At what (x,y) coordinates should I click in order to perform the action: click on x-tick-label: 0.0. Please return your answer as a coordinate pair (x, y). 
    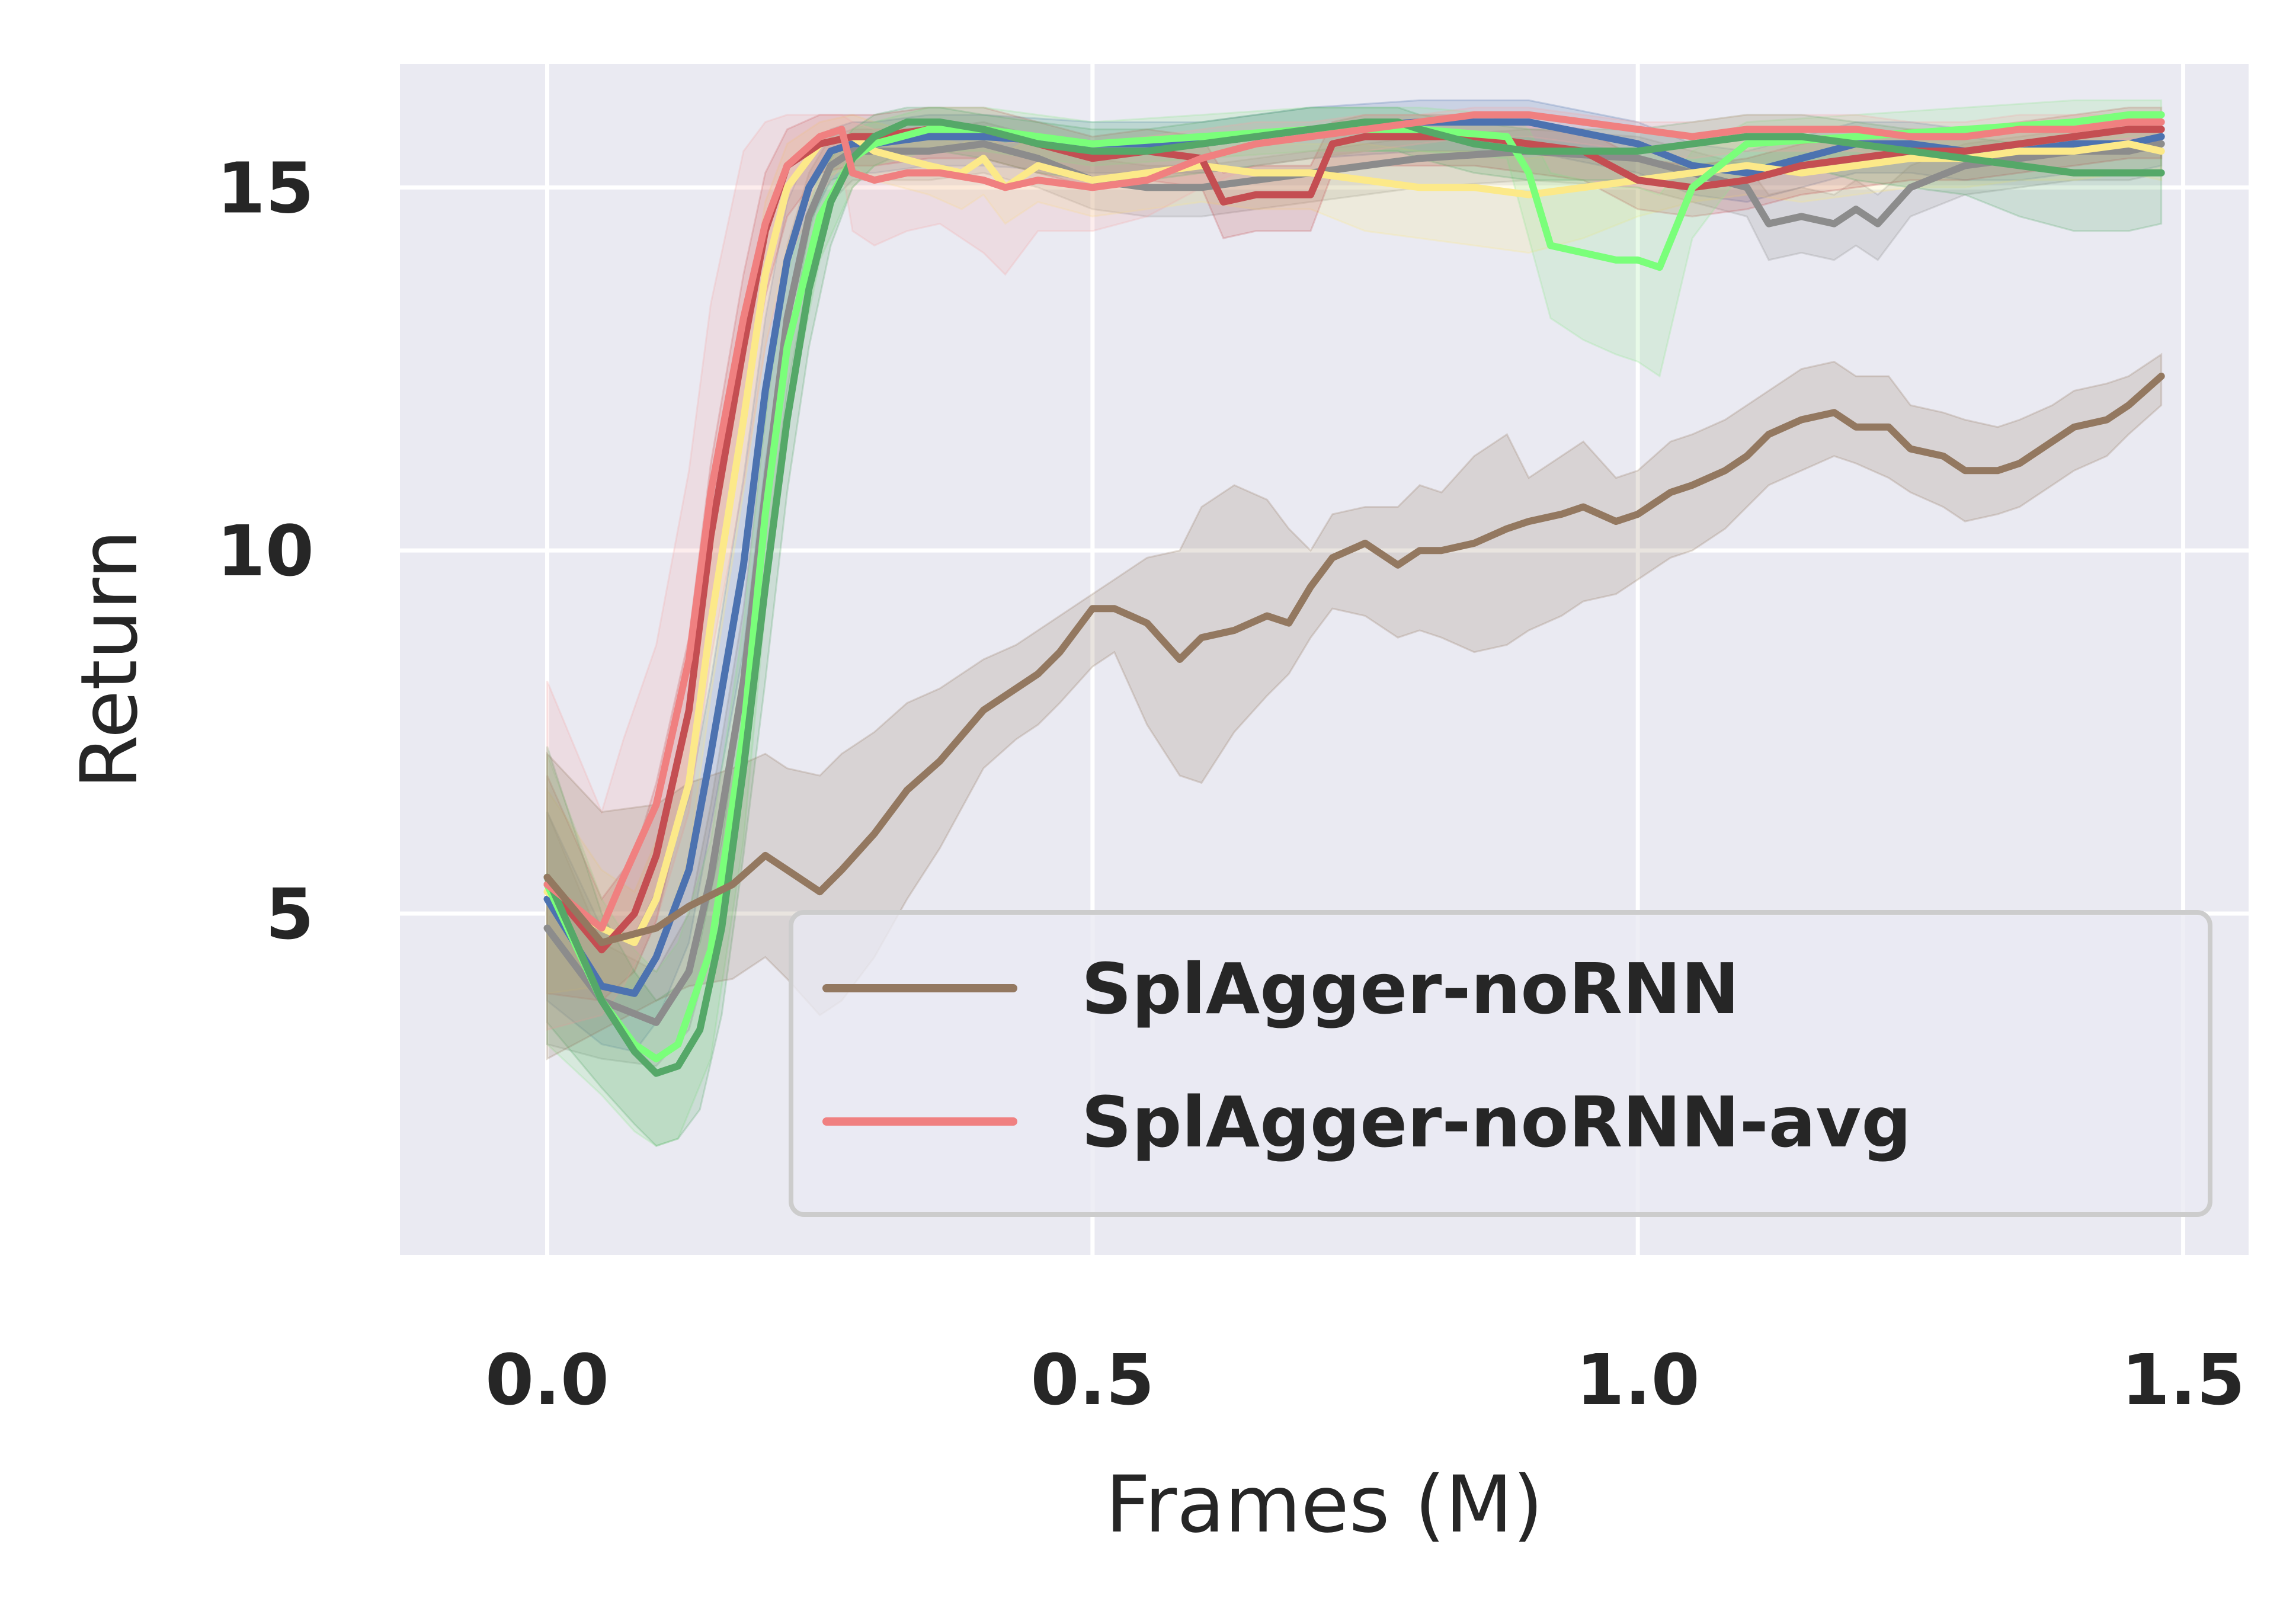
    Looking at the image, I should click on (547, 1380).